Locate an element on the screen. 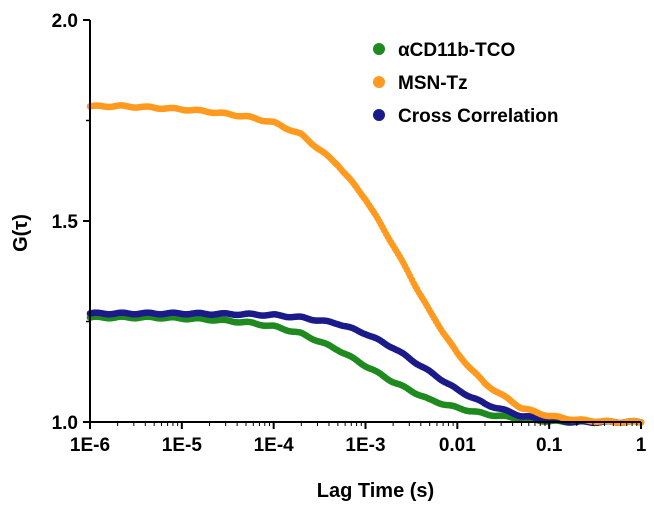  x-tick-label: 0.01 is located at coordinates (457, 445).